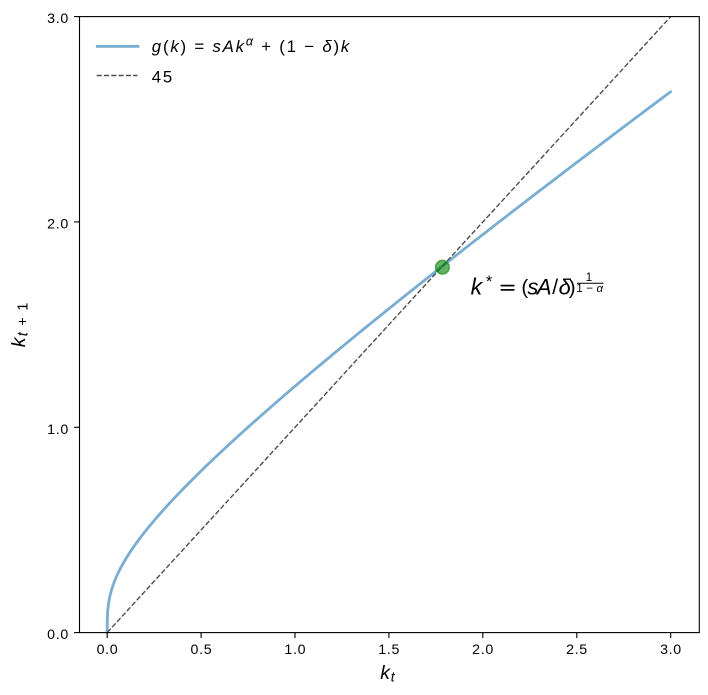 This screenshot has width=708, height=695. I want to click on svg-text: 1.5, so click(389, 650).